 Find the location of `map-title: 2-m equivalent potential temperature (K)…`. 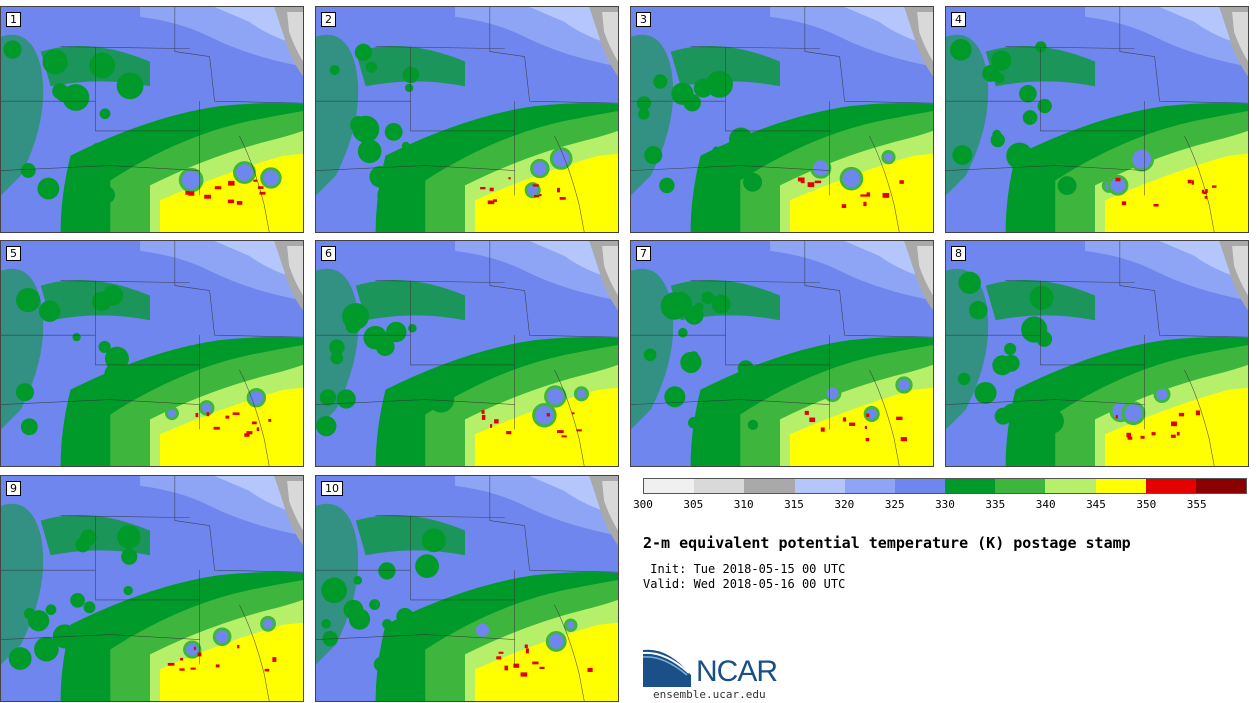

map-title: 2-m equivalent potential temperature (K)… is located at coordinates (887, 543).